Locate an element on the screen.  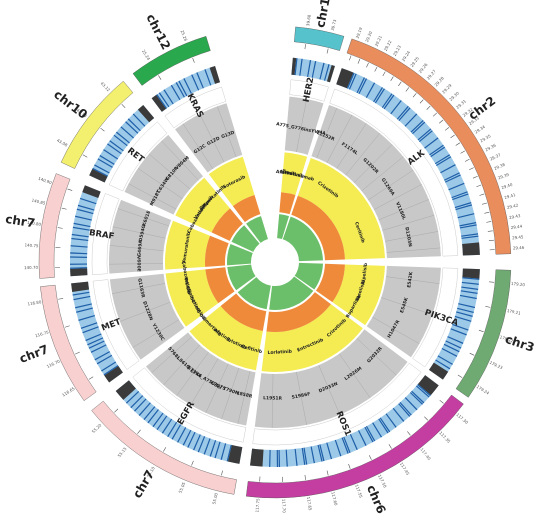
tick-label: 25.26 is located at coordinates (184, 35).